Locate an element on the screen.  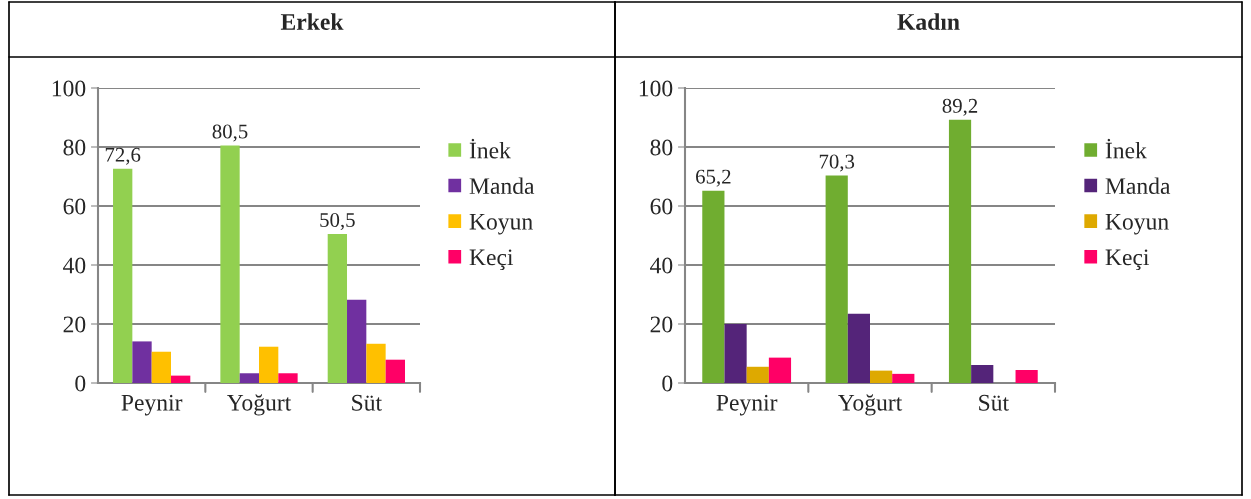
data-label: 50,5 is located at coordinates (337, 221).